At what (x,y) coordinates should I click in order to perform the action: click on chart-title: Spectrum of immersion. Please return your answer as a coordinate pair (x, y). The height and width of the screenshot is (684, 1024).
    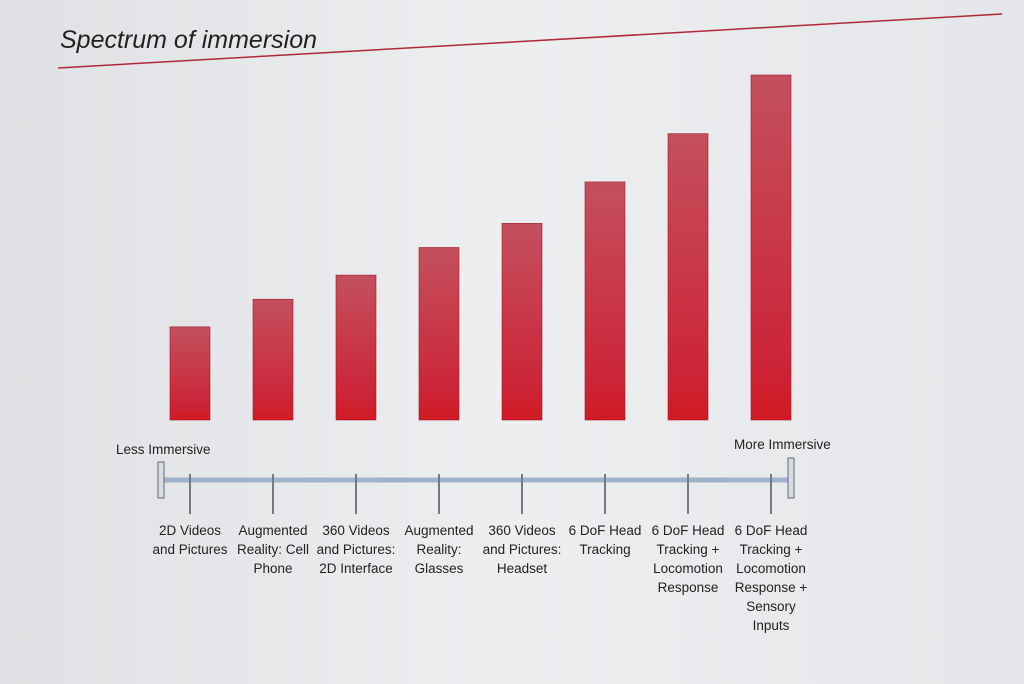
    Looking at the image, I should click on (188, 40).